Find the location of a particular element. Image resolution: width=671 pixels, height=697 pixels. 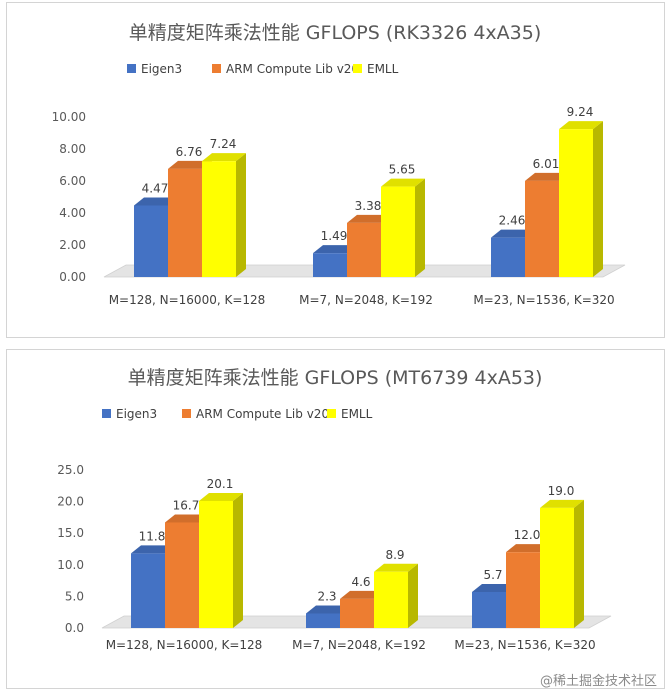

y-tick-label: 0.0 is located at coordinates (74, 628).